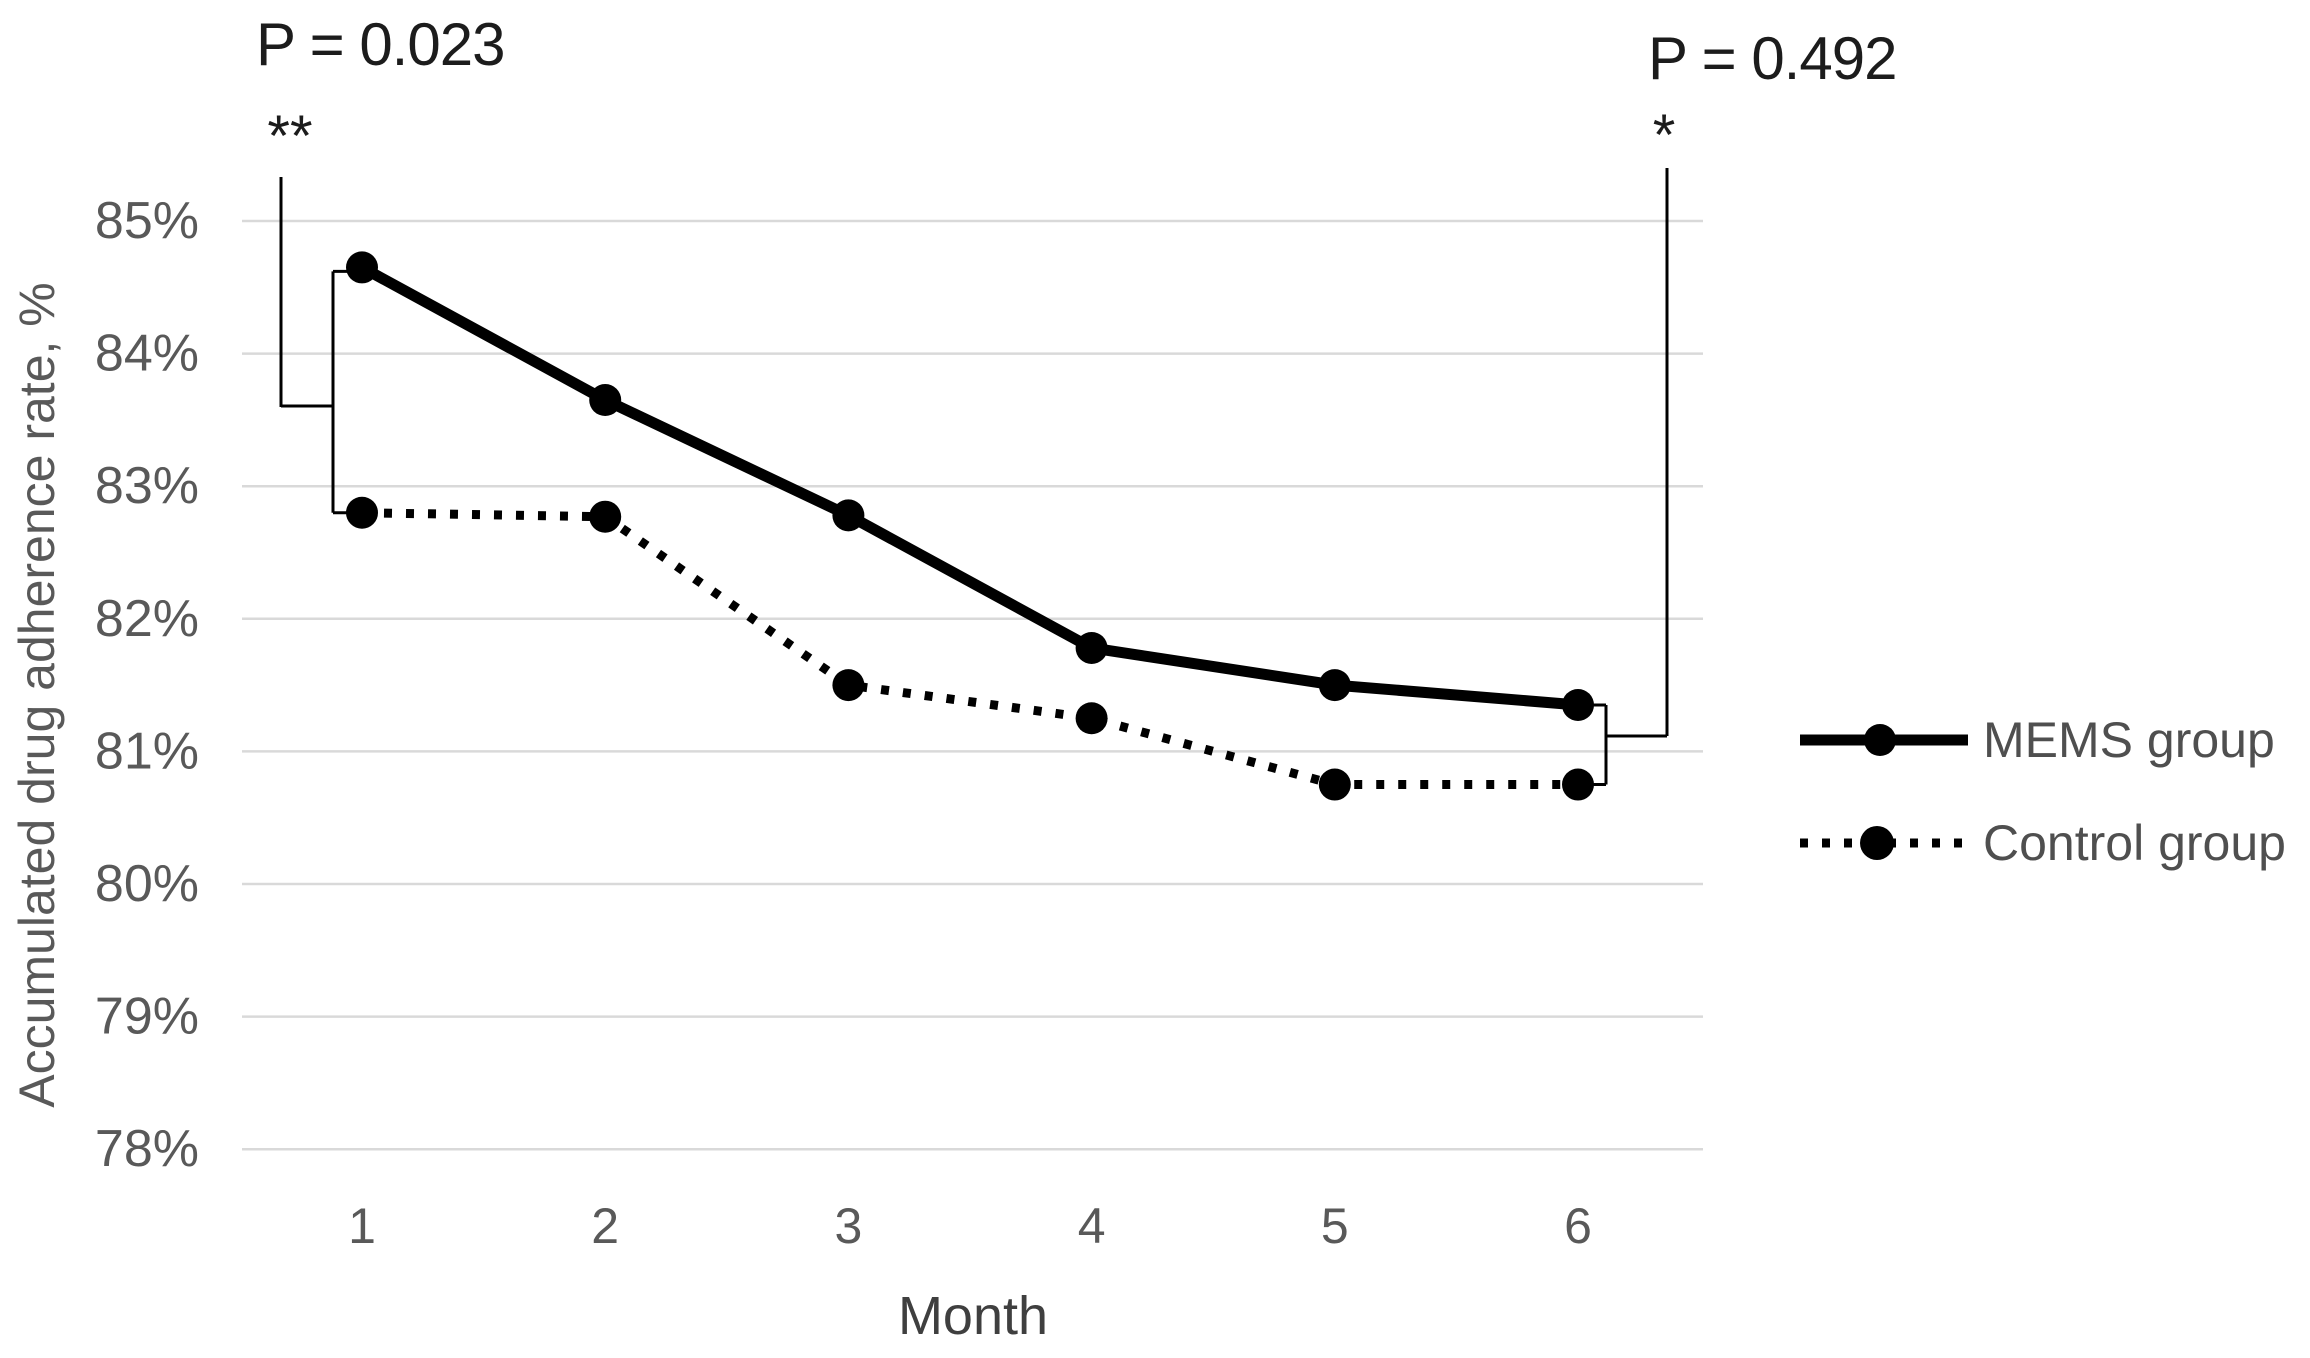 The width and height of the screenshot is (2310, 1358). Describe the element at coordinates (1877, 843) in the screenshot. I see `legend-control-marker-sample` at that location.